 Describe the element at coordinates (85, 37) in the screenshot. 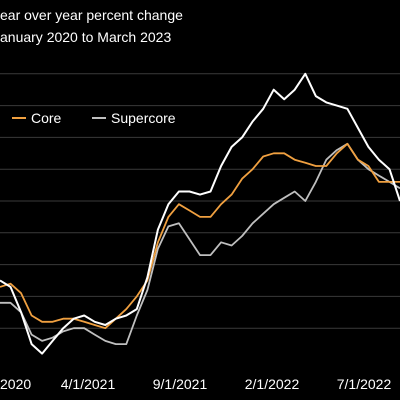

I see `chart-subtitle: anuary 2020 to March 2023` at that location.